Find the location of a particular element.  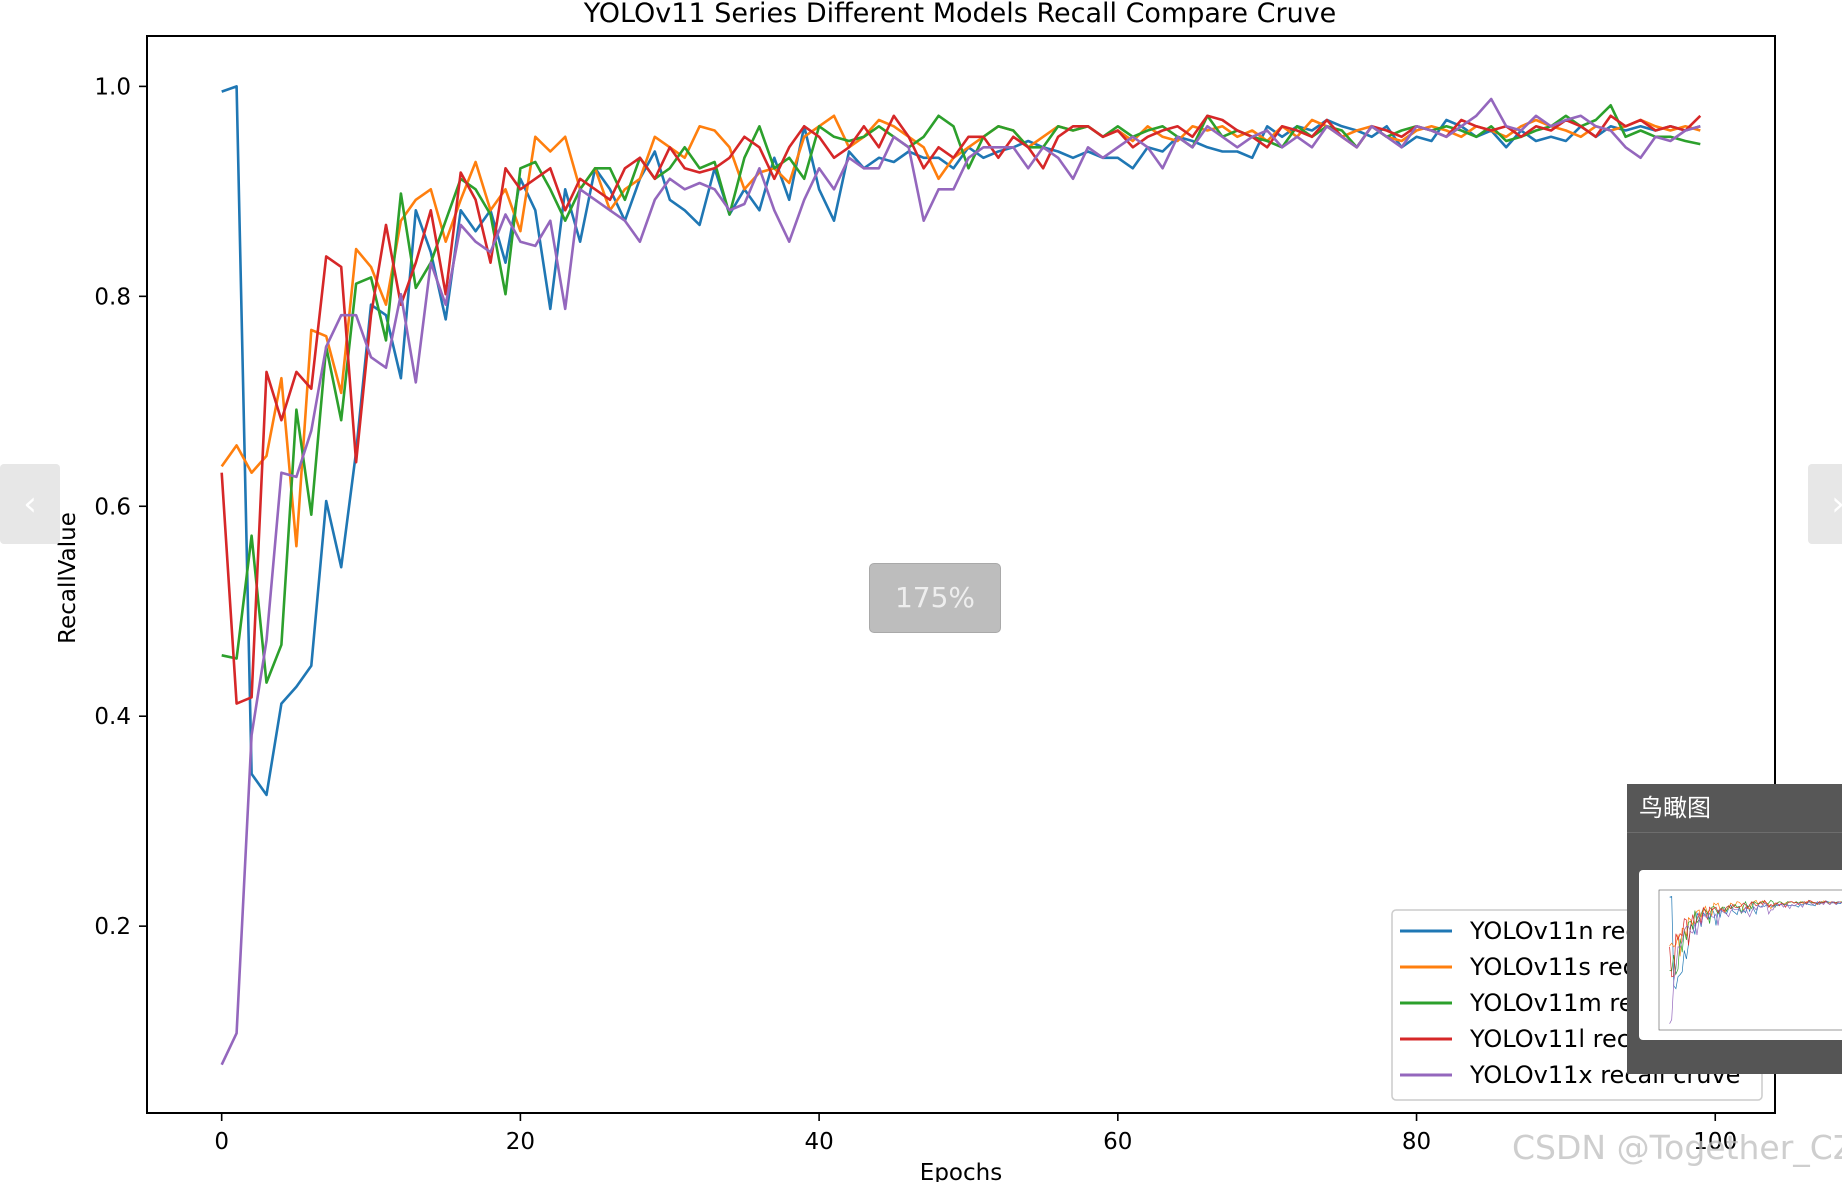

y-axis: 0.2 0.4 0.6 0.8 1.0 is located at coordinates (120, 507).